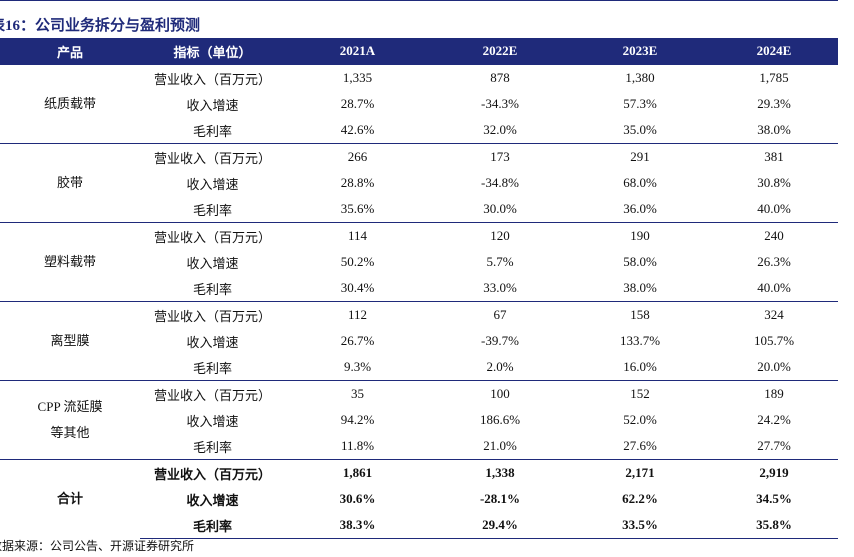 The height and width of the screenshot is (557, 854). What do you see at coordinates (500, 498) in the screenshot?
I see `value-cell: -28.1%` at bounding box center [500, 498].